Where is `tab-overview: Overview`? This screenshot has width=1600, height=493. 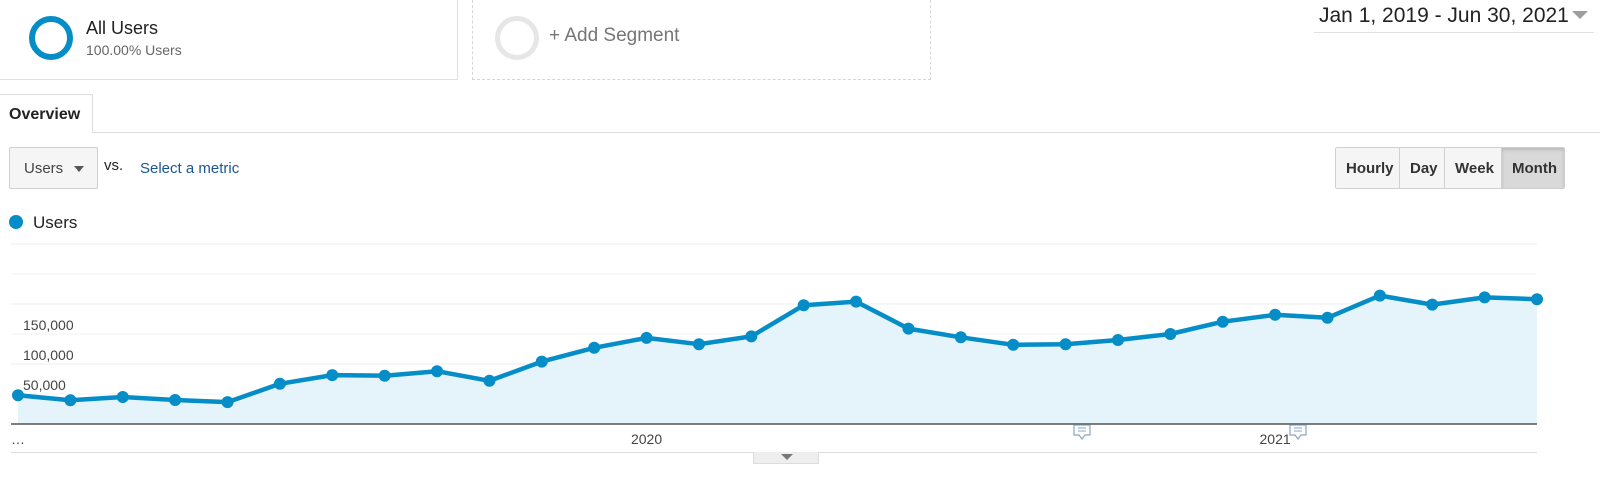 tab-overview: Overview is located at coordinates (46, 113).